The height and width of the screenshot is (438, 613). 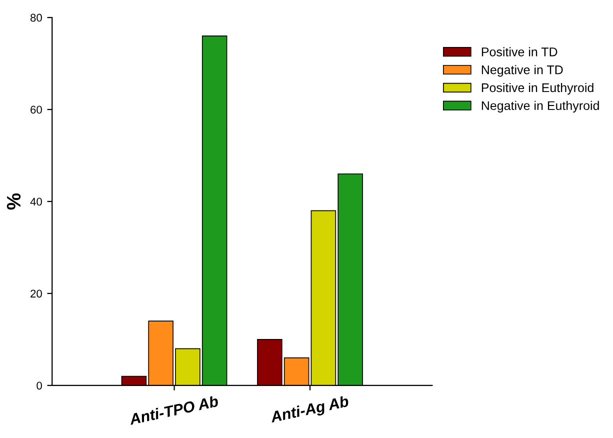 What do you see at coordinates (36, 202) in the screenshot?
I see `y-tick-label: 40` at bounding box center [36, 202].